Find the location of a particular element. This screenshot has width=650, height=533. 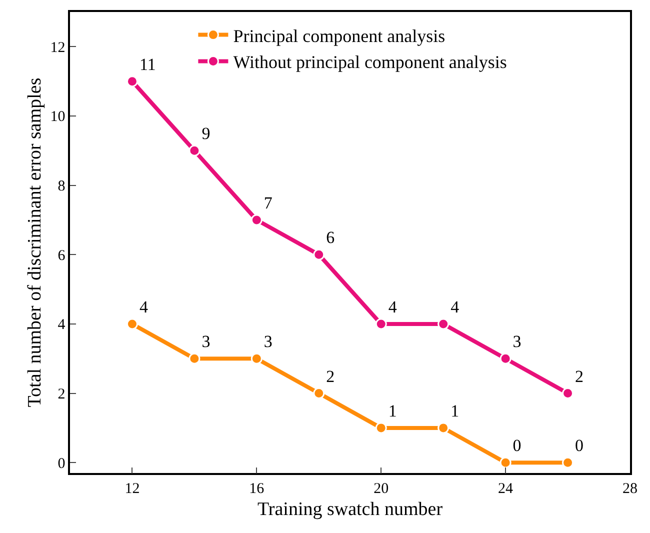

x-tick-label: 16 is located at coordinates (257, 488).